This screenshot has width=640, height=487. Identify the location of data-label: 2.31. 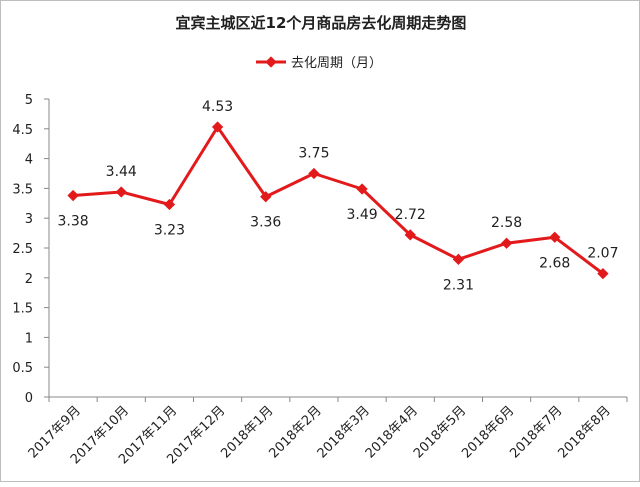
(458, 285).